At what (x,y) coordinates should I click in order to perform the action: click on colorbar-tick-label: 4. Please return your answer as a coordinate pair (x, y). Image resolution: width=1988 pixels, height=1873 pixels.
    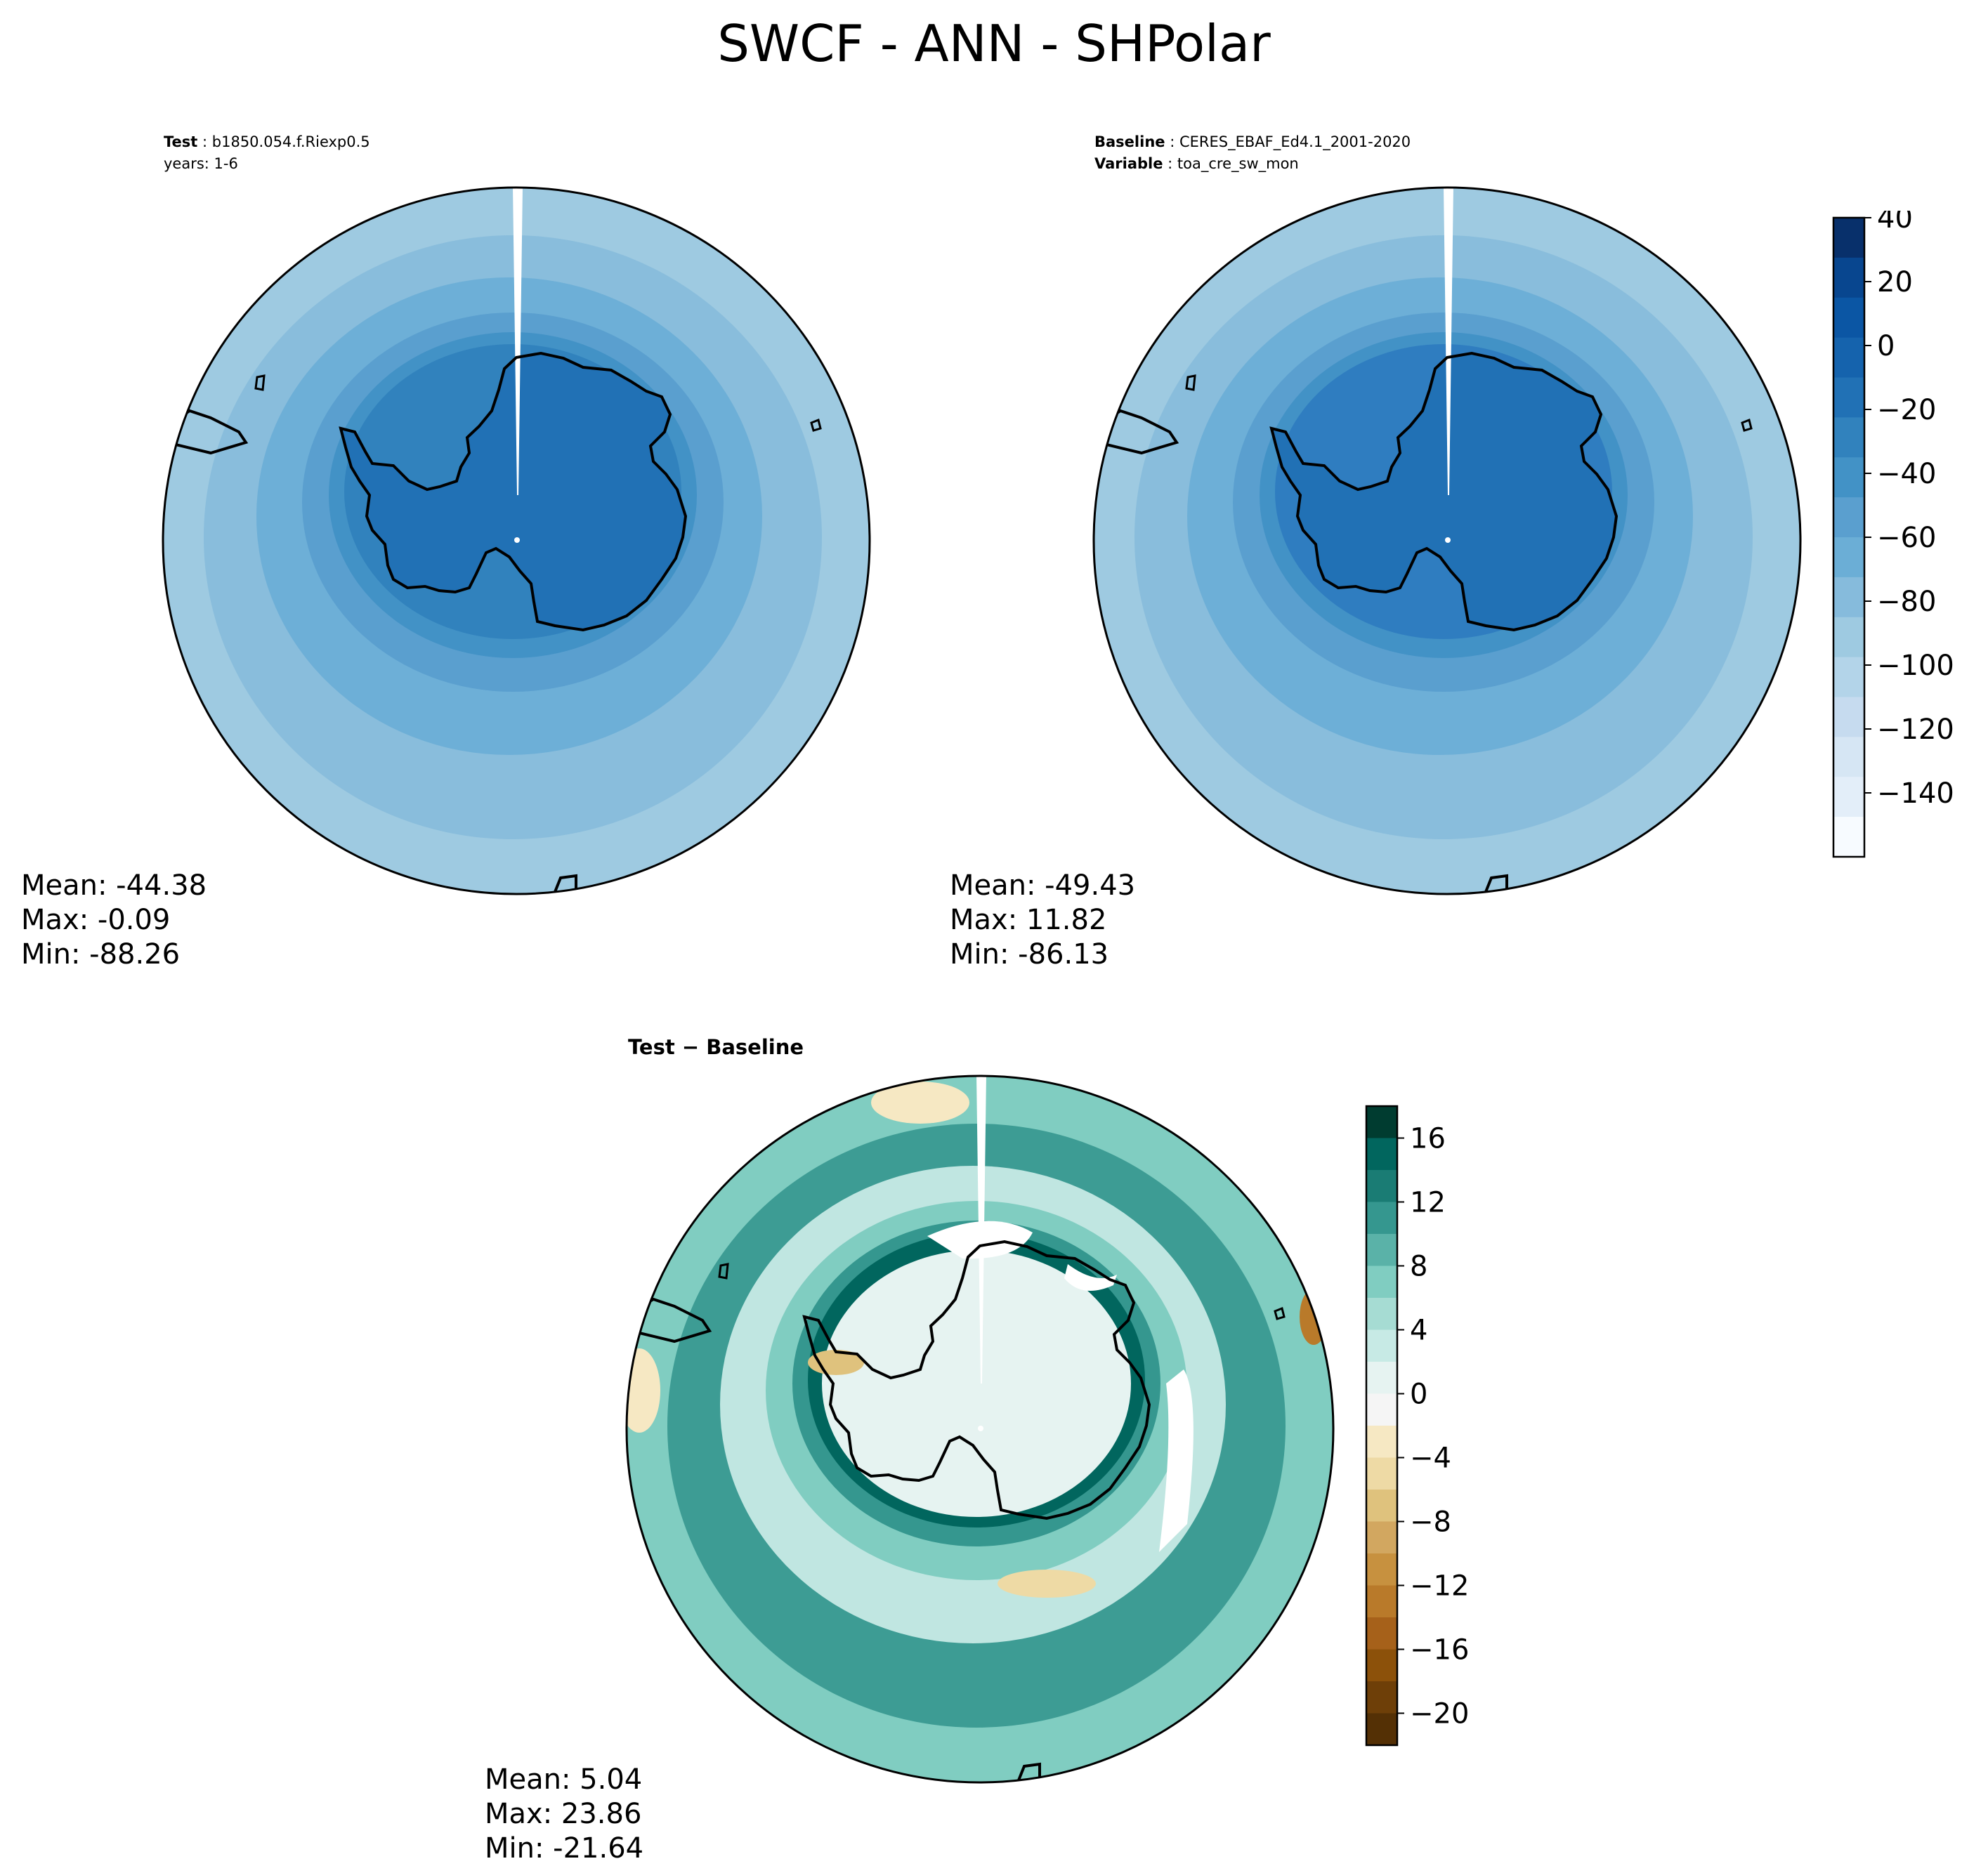
    Looking at the image, I should click on (1418, 1331).